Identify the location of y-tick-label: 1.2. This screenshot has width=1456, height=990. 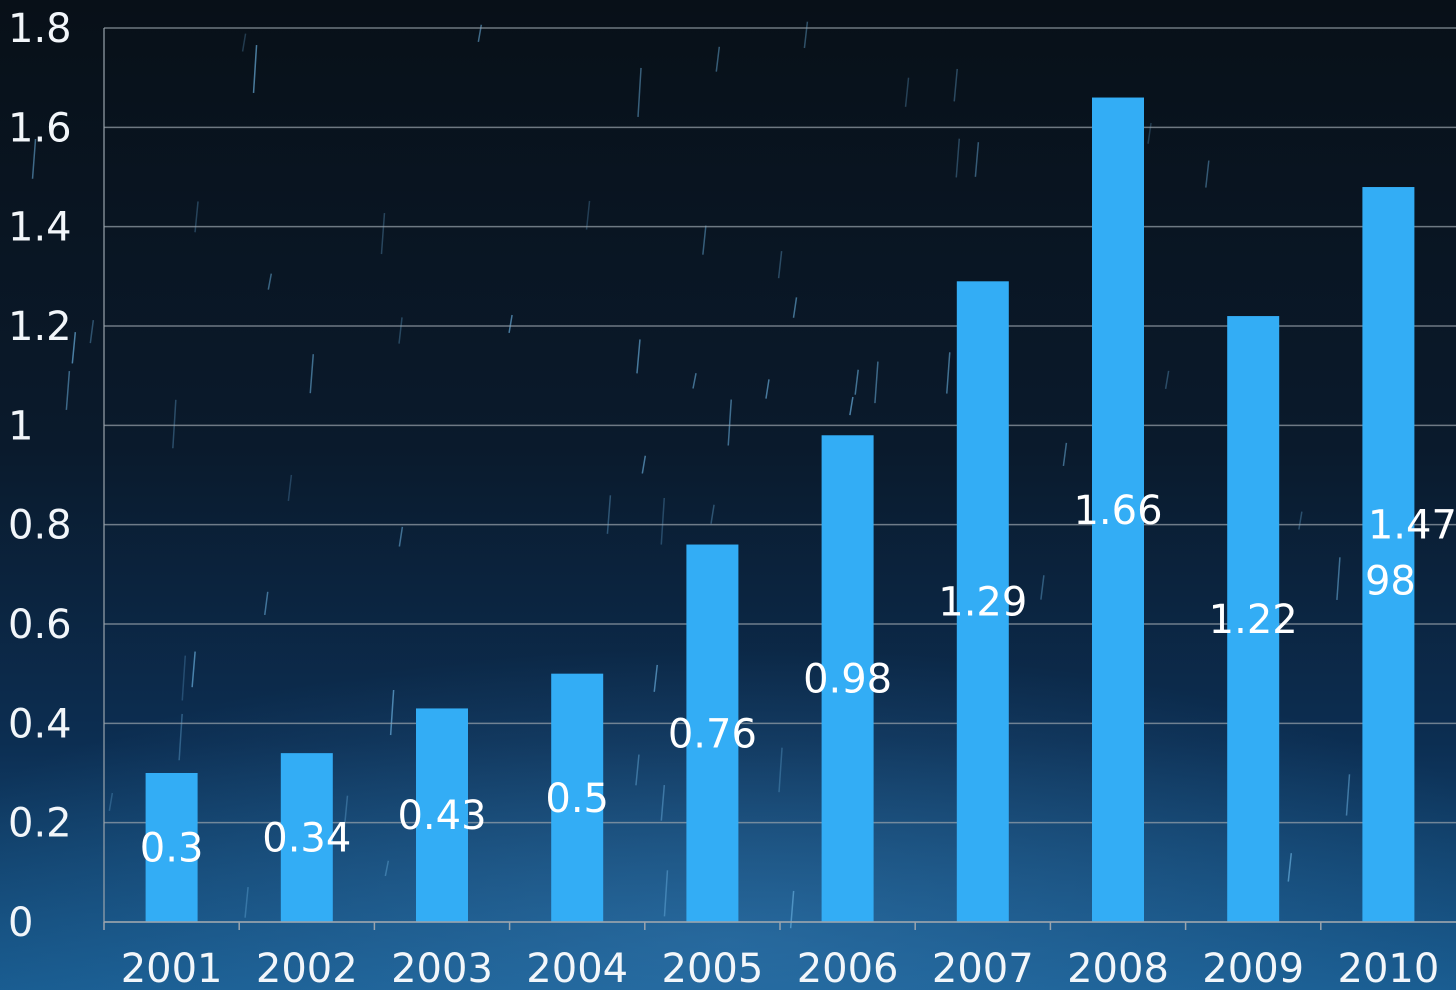
(40, 327).